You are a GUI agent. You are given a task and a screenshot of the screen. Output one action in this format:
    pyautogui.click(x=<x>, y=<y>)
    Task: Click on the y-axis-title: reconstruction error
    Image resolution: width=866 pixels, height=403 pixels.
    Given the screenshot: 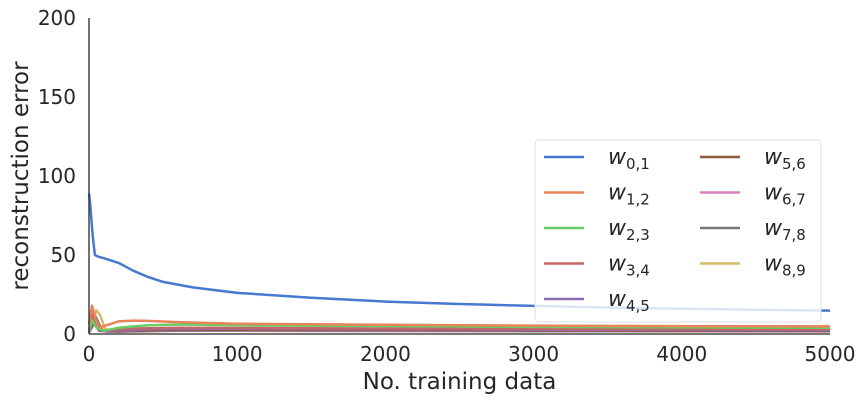 What is the action you would take?
    pyautogui.click(x=21, y=176)
    